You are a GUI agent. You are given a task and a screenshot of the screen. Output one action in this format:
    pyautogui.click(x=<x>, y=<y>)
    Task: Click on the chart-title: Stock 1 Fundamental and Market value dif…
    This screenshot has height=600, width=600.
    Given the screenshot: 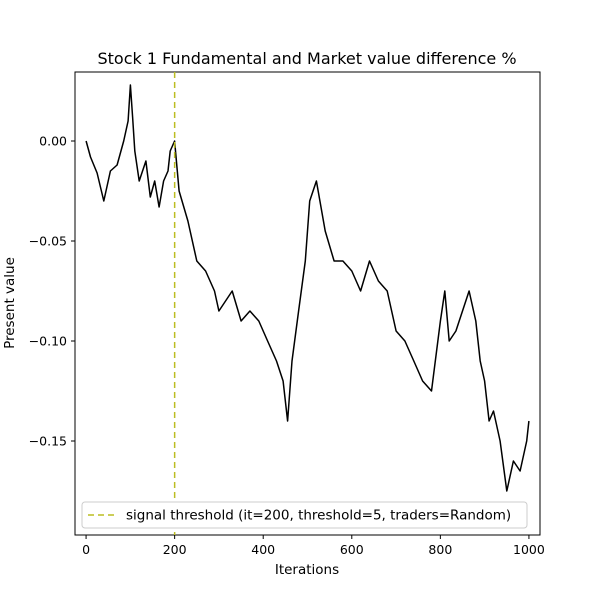 What is the action you would take?
    pyautogui.click(x=306, y=58)
    